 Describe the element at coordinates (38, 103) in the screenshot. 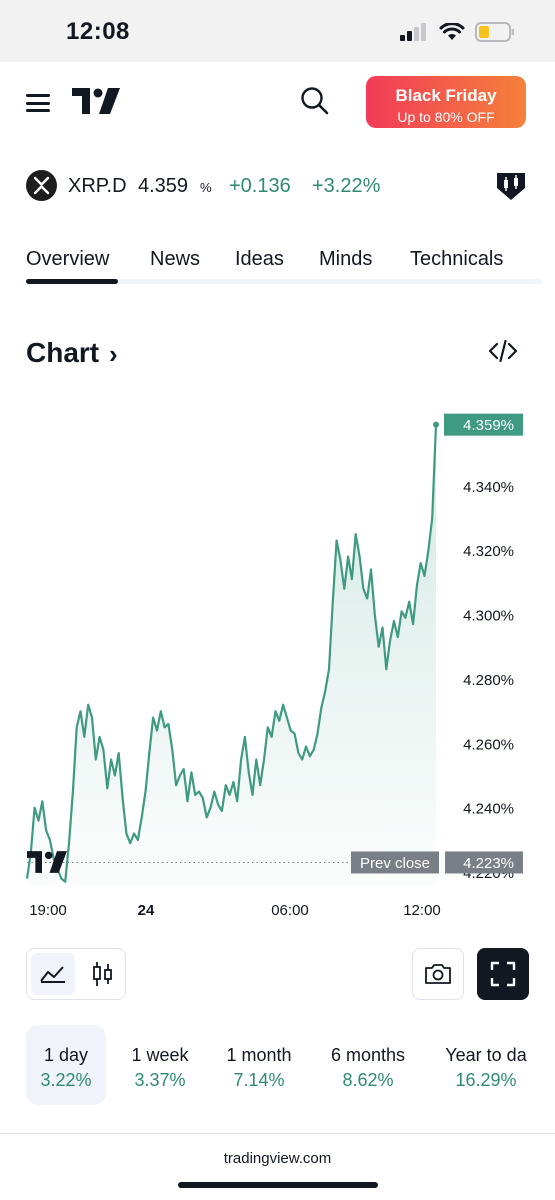

I see `hamburger-menu-icon` at that location.